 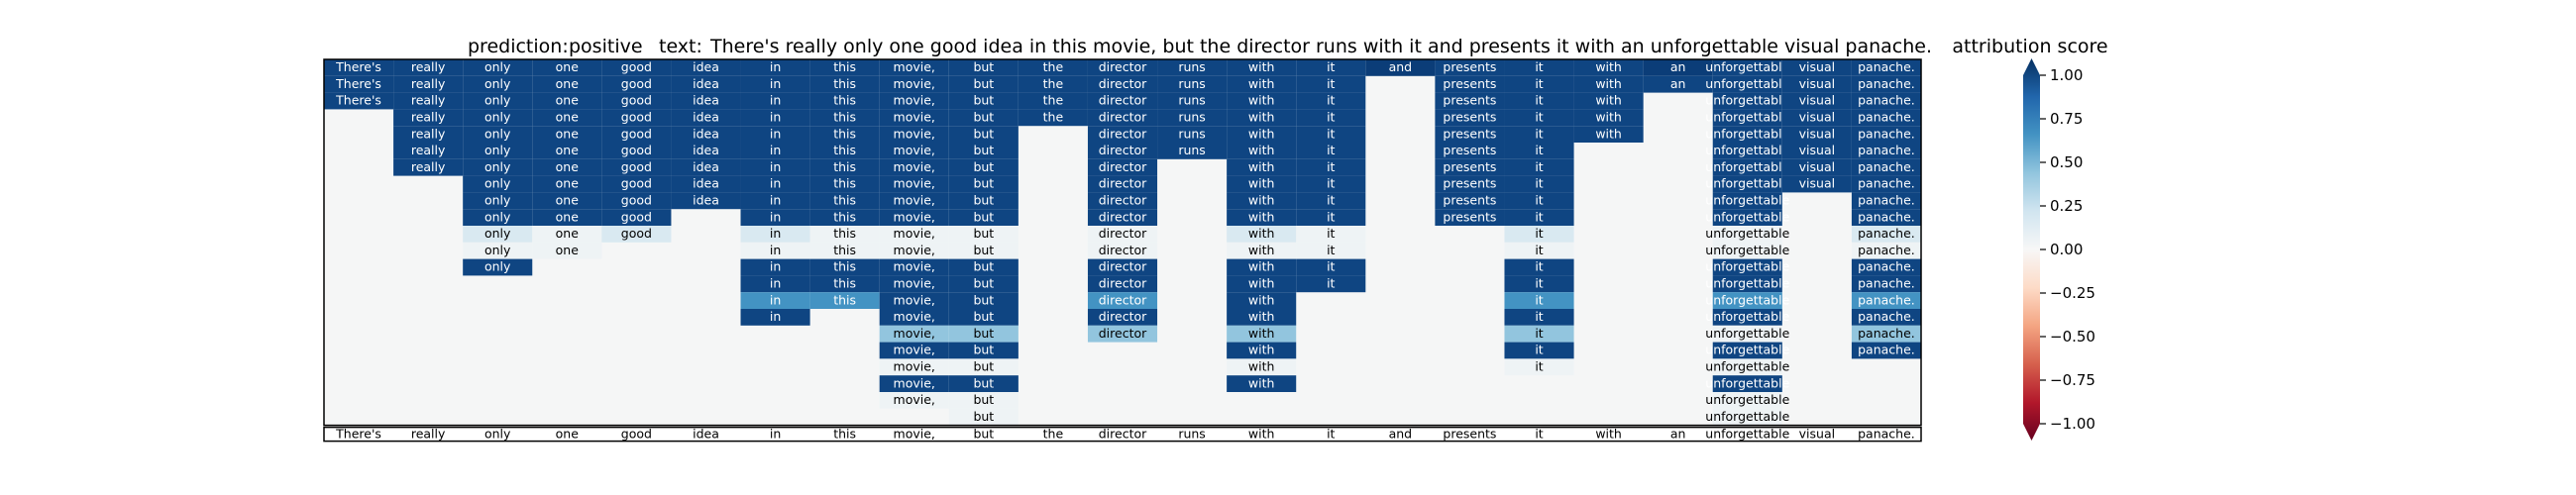 I want to click on cell-label: the, so click(x=1053, y=116).